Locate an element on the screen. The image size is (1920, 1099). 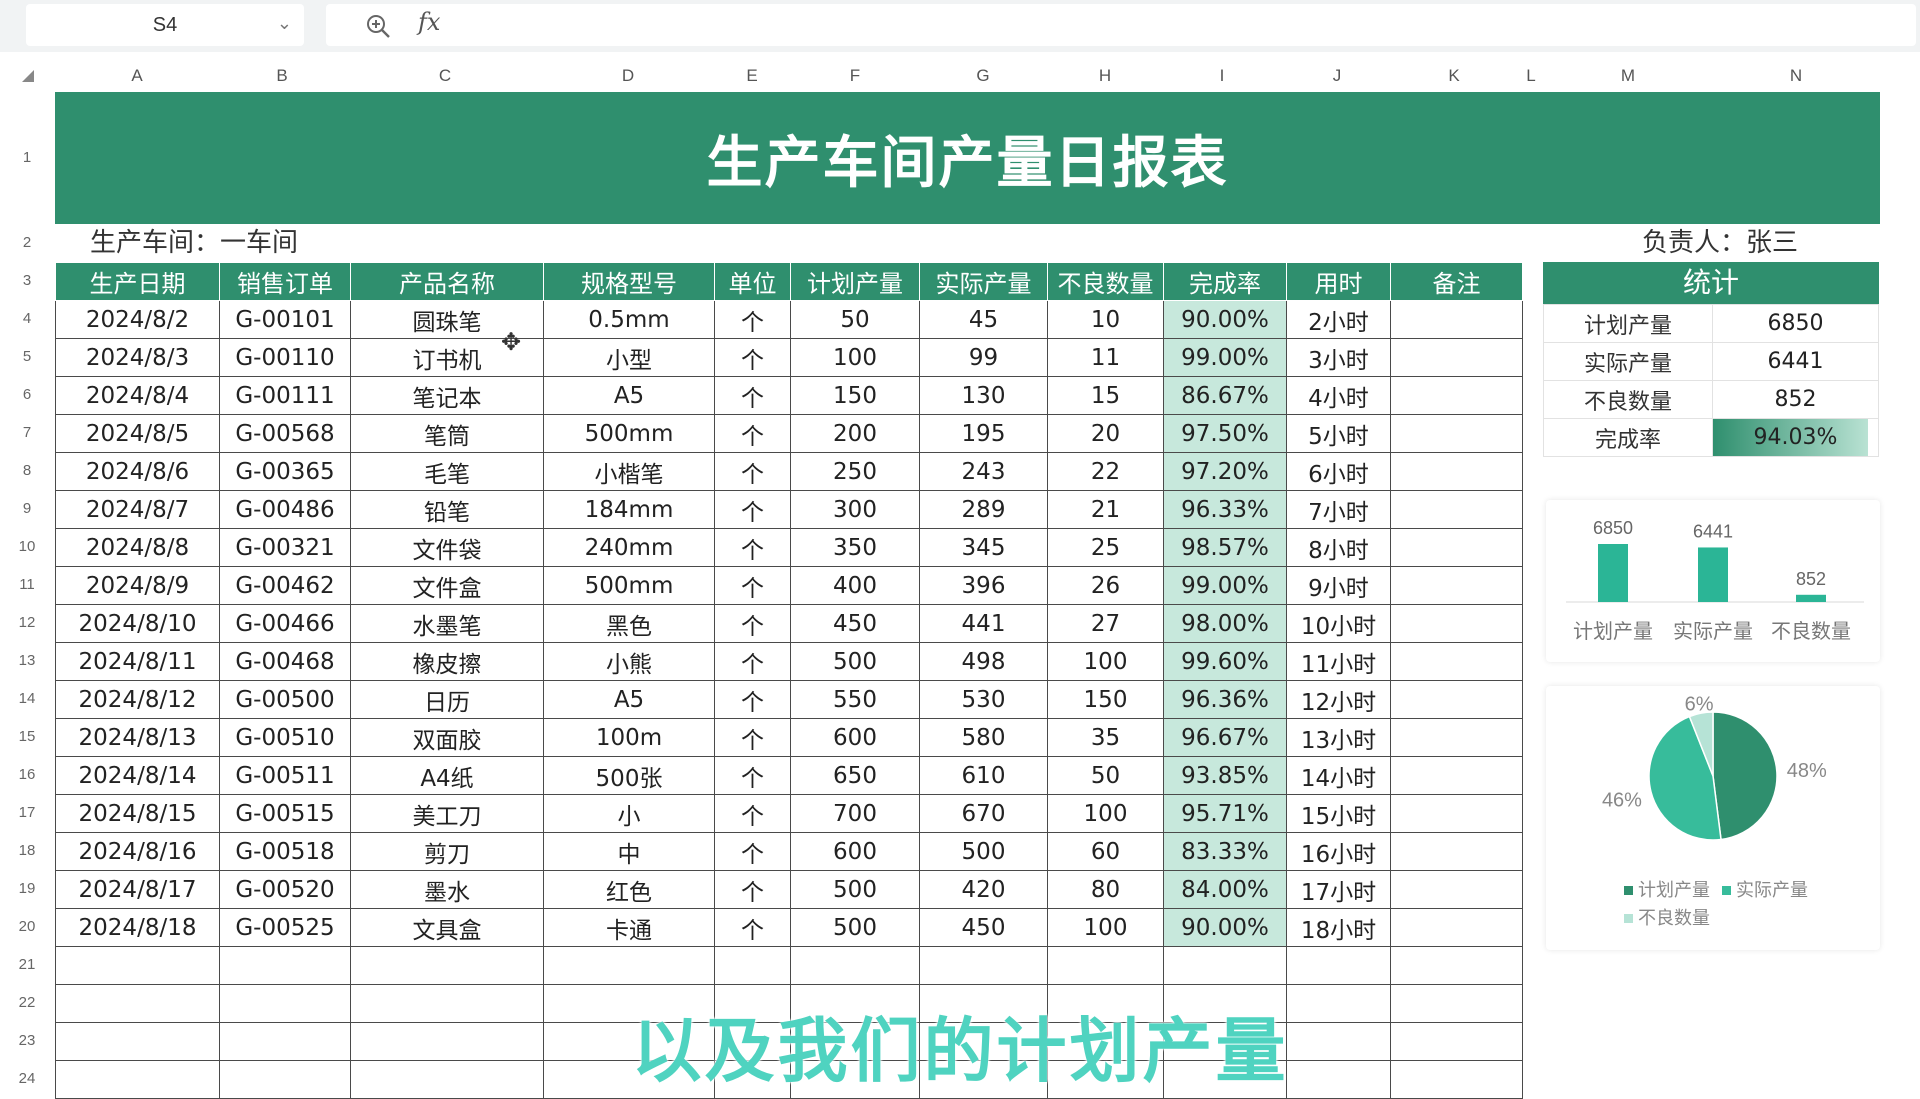
table-cell: 500mm is located at coordinates (629, 433).